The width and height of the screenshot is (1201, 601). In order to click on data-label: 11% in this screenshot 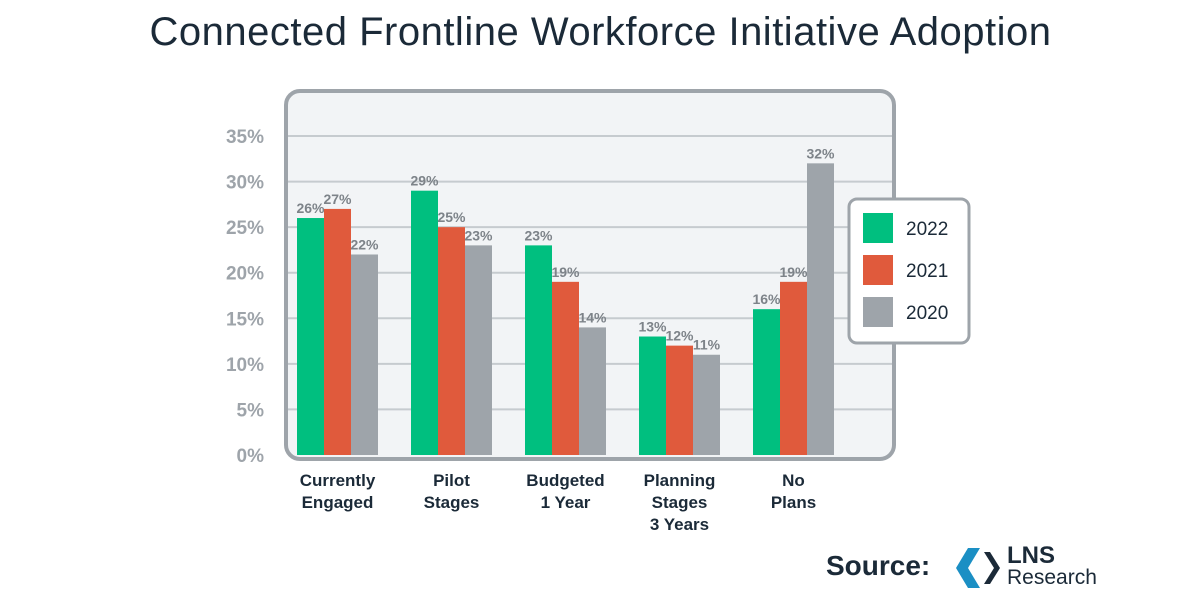, I will do `click(707, 345)`.